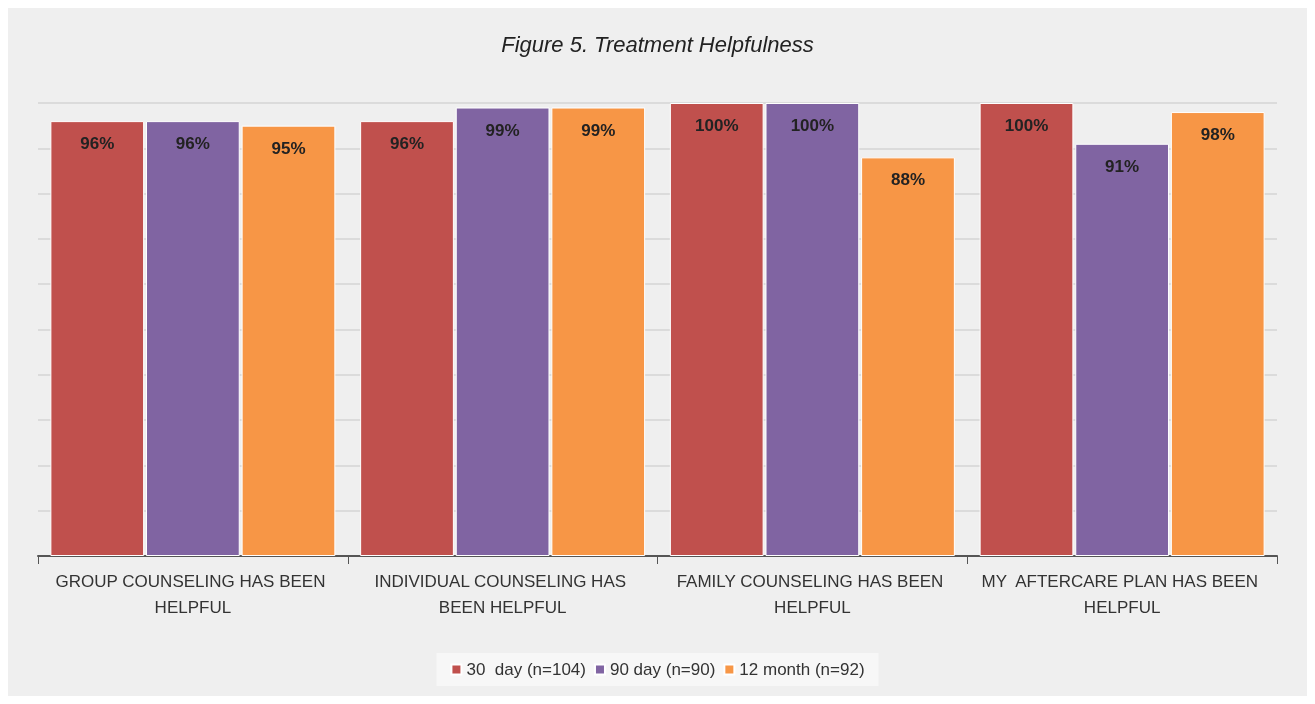 Image resolution: width=1315 pixels, height=704 pixels. Describe the element at coordinates (526, 669) in the screenshot. I see `legend-label: 30 day (n=104)` at that location.